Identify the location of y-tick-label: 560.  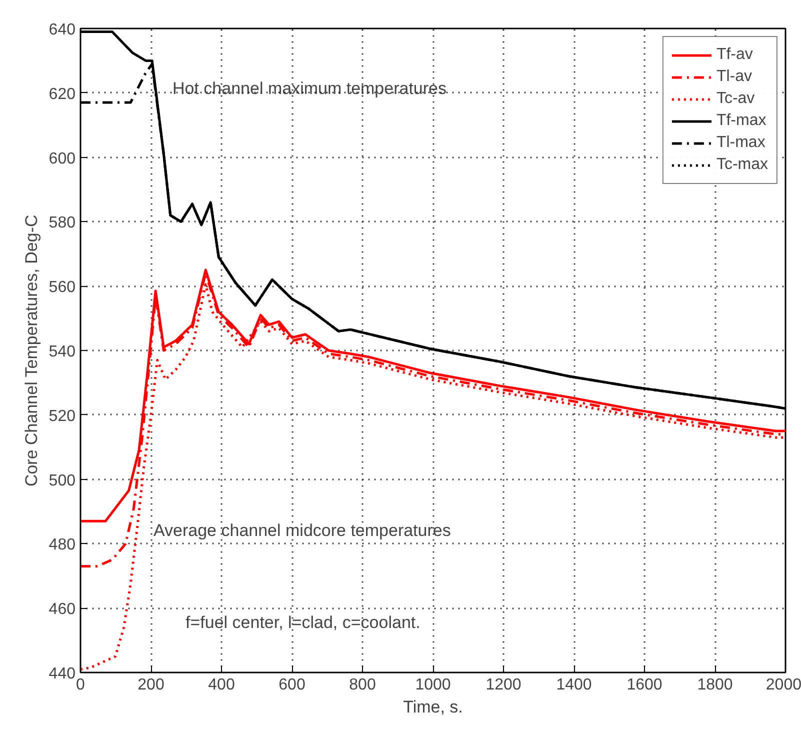
(62, 287).